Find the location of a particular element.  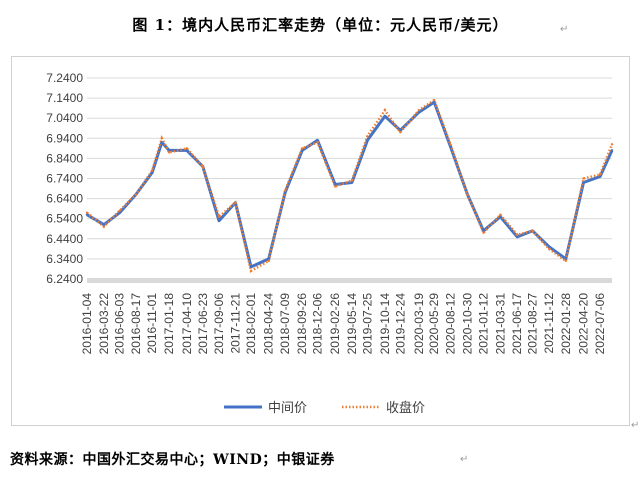

x-tick-label: 2018-09-26 is located at coordinates (302, 324).